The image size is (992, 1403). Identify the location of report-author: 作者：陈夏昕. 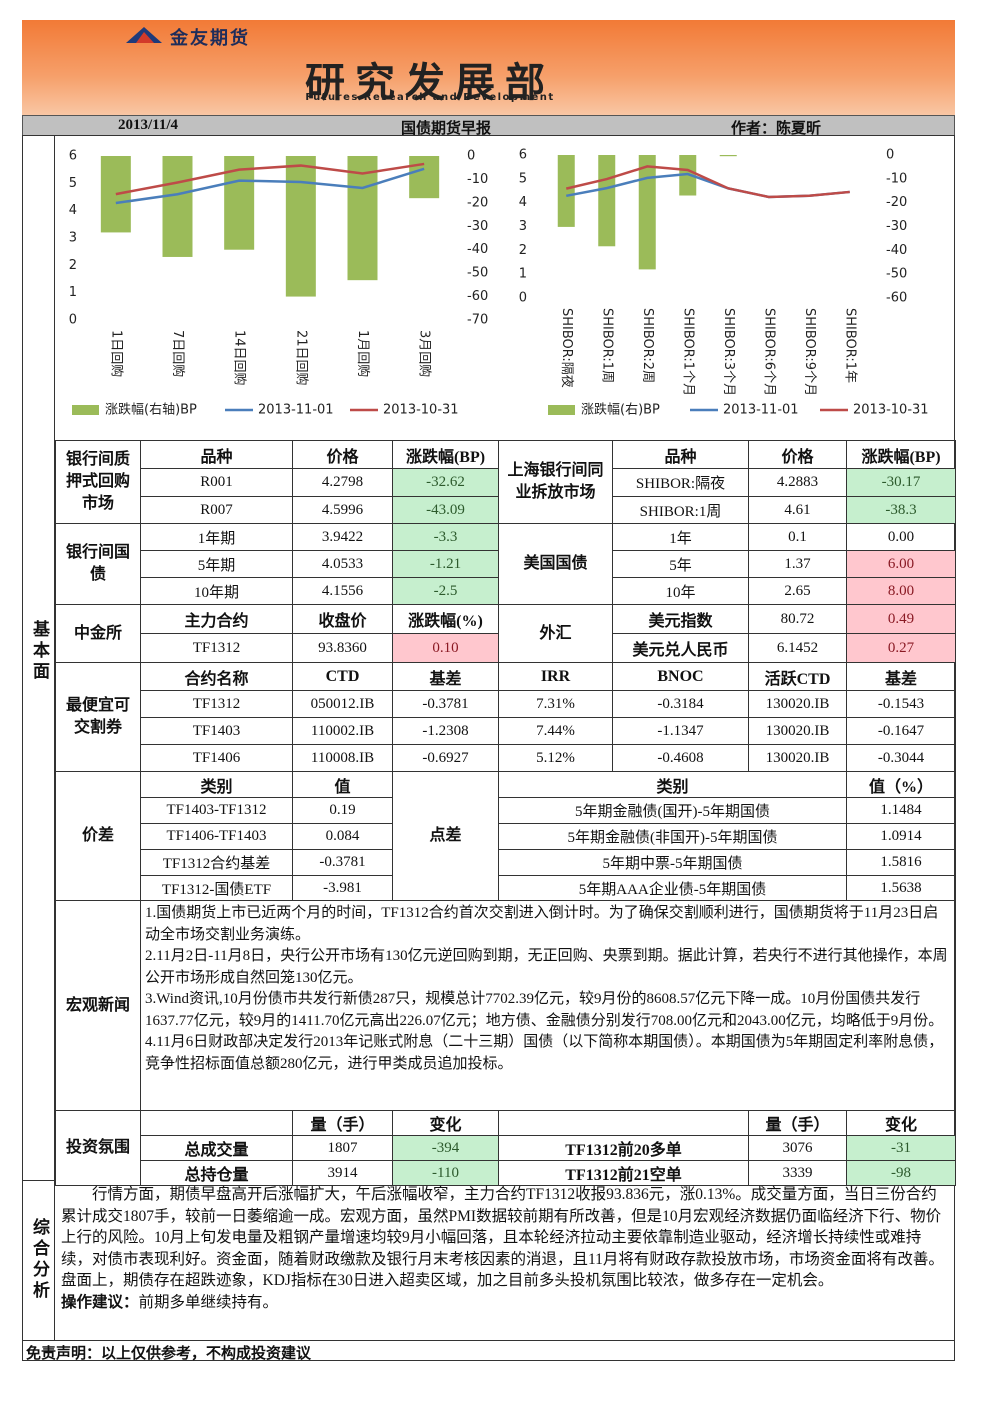
(776, 129).